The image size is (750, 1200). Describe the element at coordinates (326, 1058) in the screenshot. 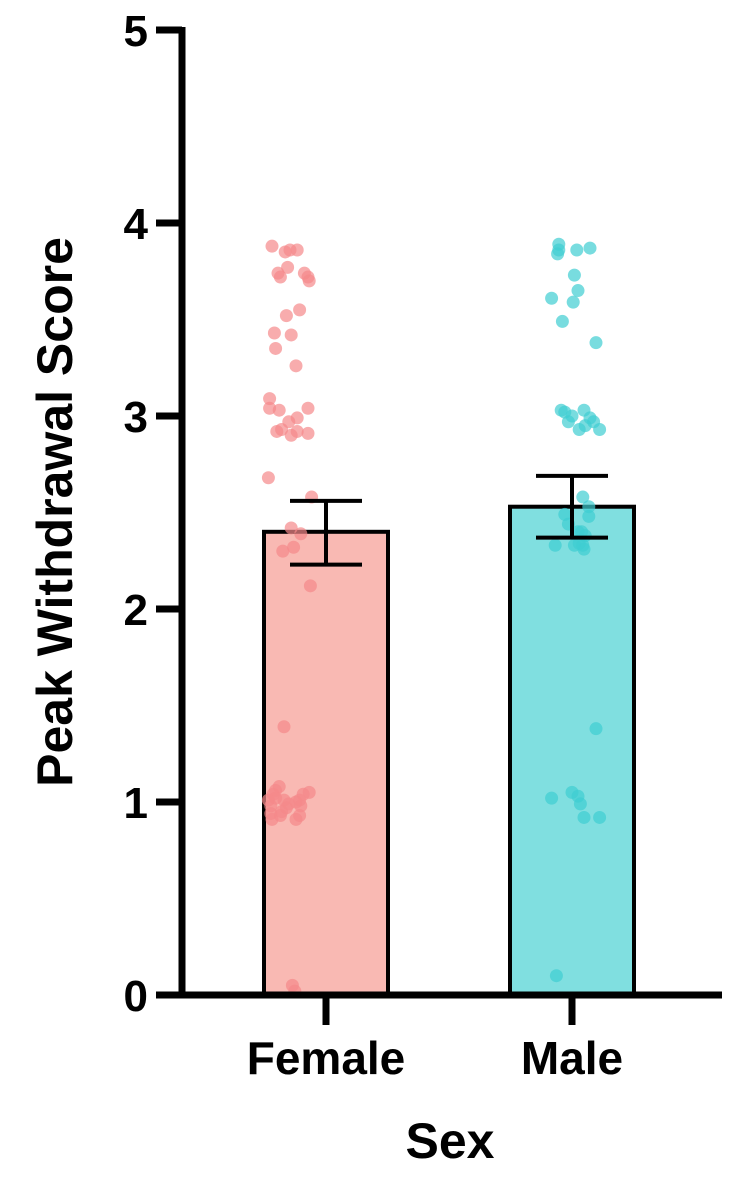

I see `x-tick-label: Female` at that location.